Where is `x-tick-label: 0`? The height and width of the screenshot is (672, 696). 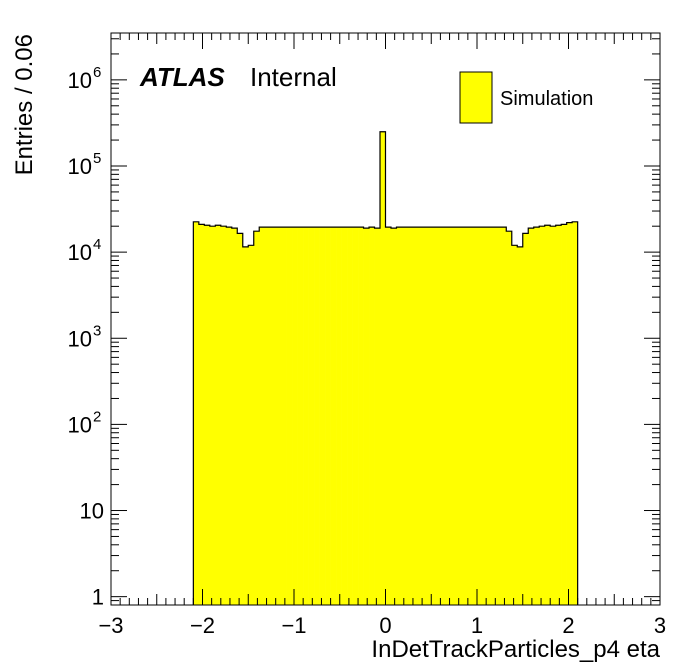
x-tick-label: 0 is located at coordinates (385, 625).